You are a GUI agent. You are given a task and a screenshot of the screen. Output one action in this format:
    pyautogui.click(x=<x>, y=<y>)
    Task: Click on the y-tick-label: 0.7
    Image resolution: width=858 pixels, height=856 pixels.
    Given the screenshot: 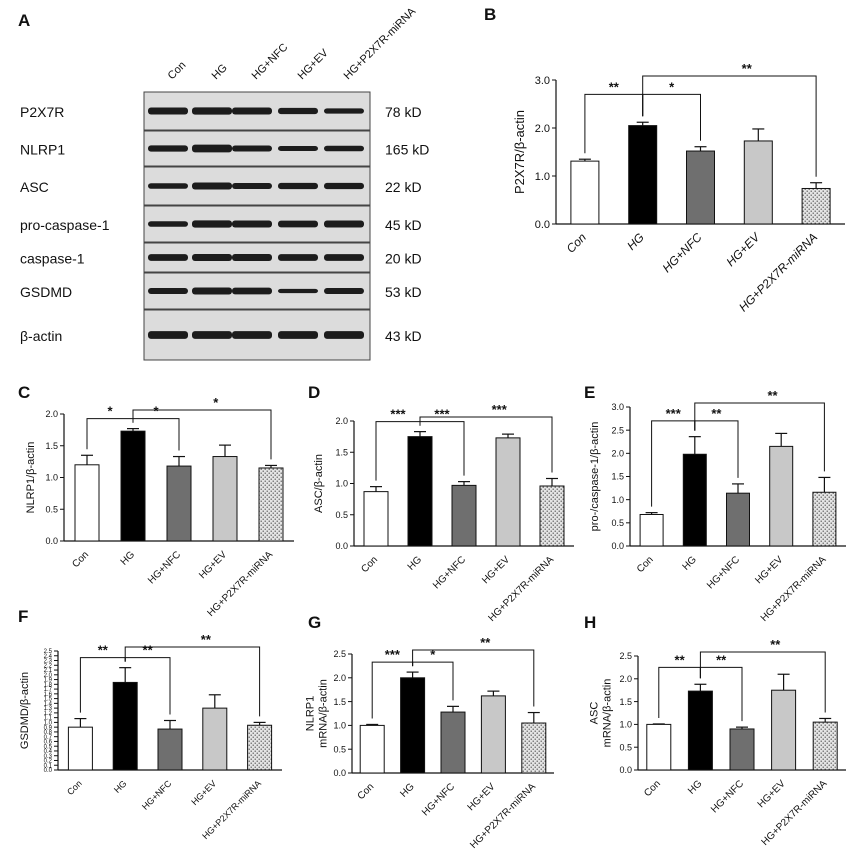 What is the action you would take?
    pyautogui.click(x=48, y=738)
    